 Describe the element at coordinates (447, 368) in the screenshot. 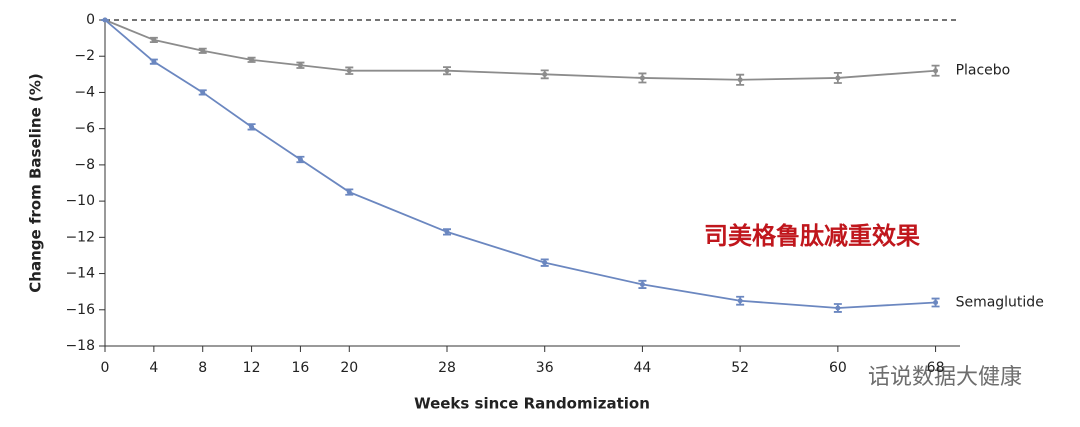

I see `x-tick-label: 28` at that location.